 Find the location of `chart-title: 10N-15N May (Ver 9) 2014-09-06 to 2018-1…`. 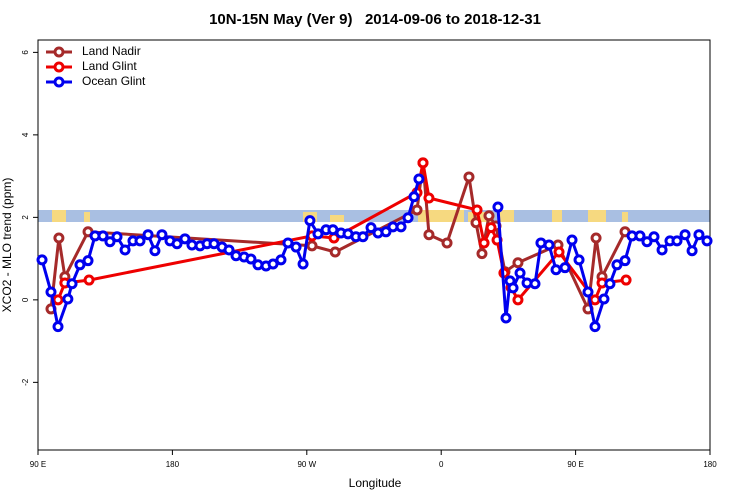

chart-title: 10N-15N May (Ver 9) 2014-09-06 to 2018-1… is located at coordinates (375, 19).